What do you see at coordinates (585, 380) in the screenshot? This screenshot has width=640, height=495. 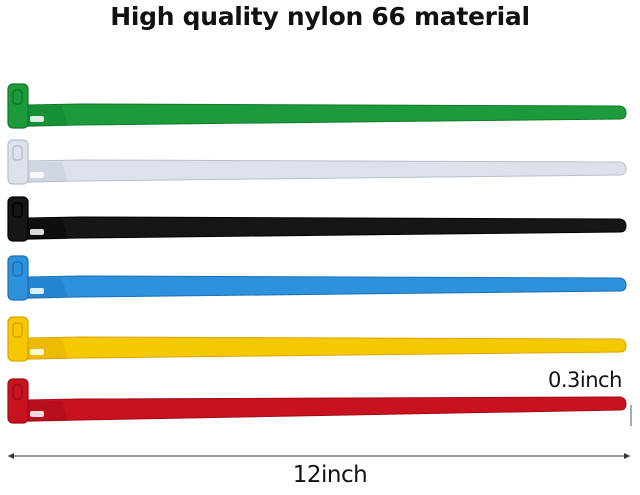 I see `width-dimension-label: 0.3inch` at bounding box center [585, 380].